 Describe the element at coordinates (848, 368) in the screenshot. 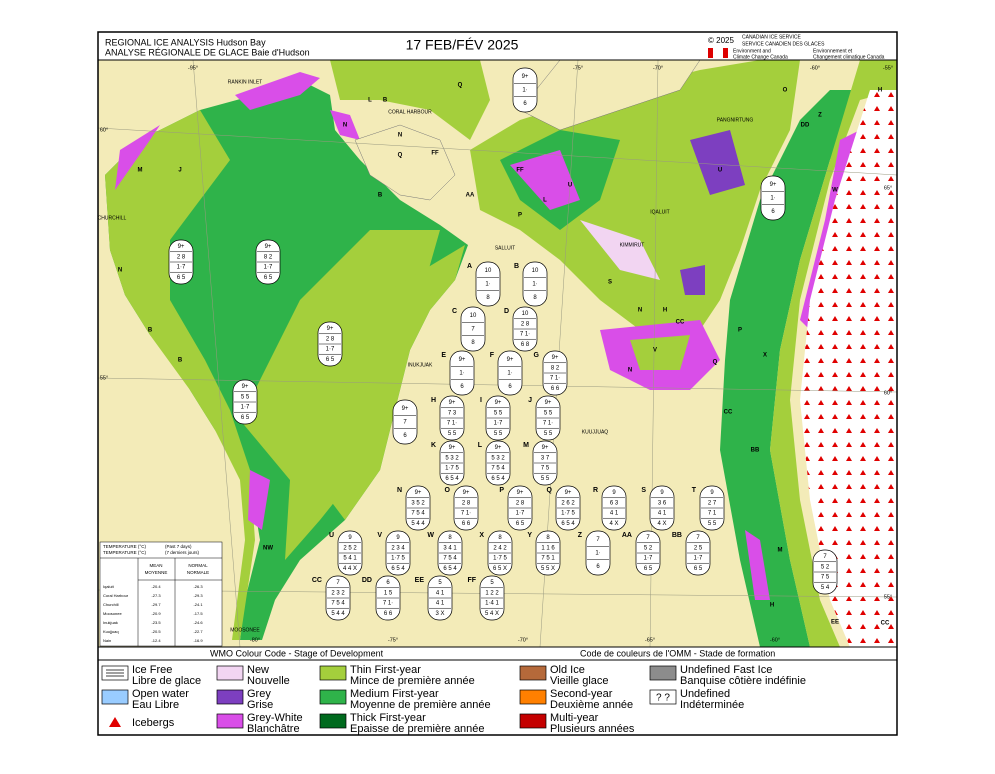

I see `iceberg-area` at that location.